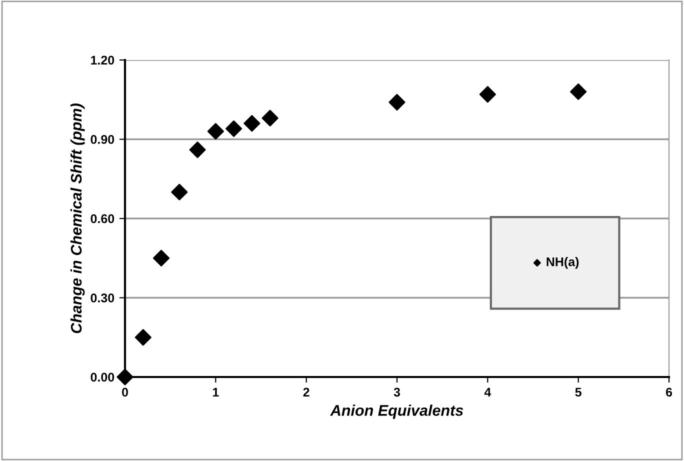 This screenshot has width=684, height=461. What do you see at coordinates (102, 60) in the screenshot?
I see `y-tick-label: 1.20` at bounding box center [102, 60].